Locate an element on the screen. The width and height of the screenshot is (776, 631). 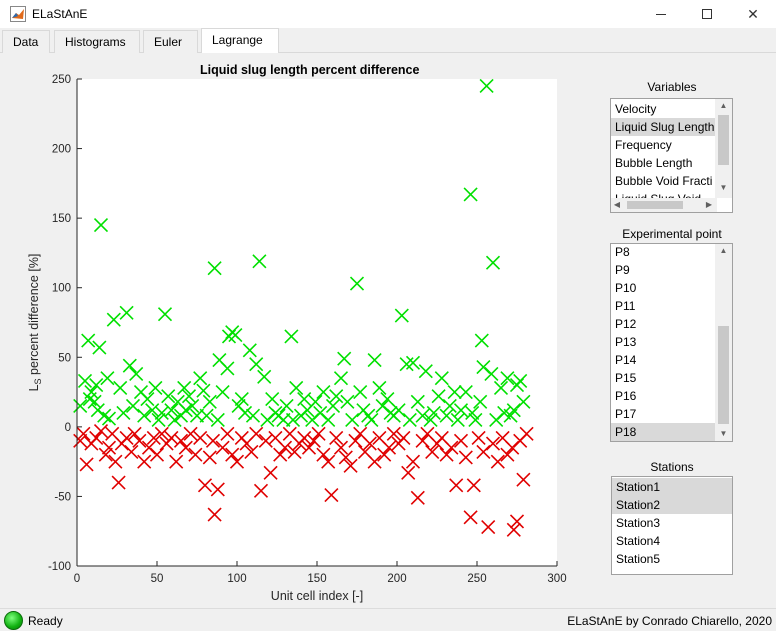
variables-vscroll: ▲ ▼ is located at coordinates (723, 148).